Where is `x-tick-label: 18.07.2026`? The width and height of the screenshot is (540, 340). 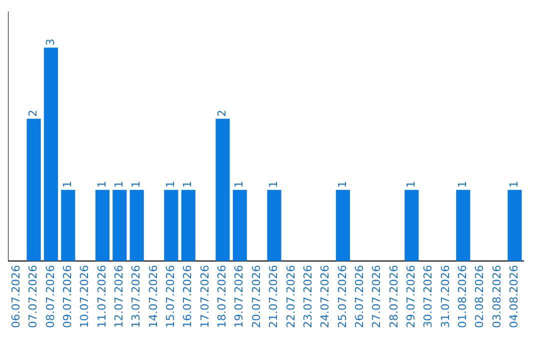 x-tick-label: 18.07.2026 is located at coordinates (222, 296).